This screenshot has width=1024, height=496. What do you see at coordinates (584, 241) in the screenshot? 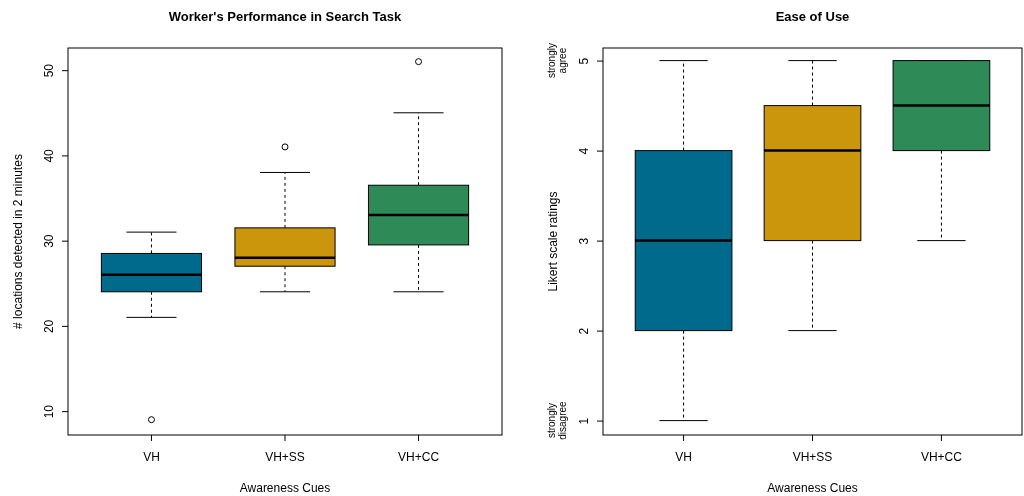
I see `y-tick-label: 3` at bounding box center [584, 241].